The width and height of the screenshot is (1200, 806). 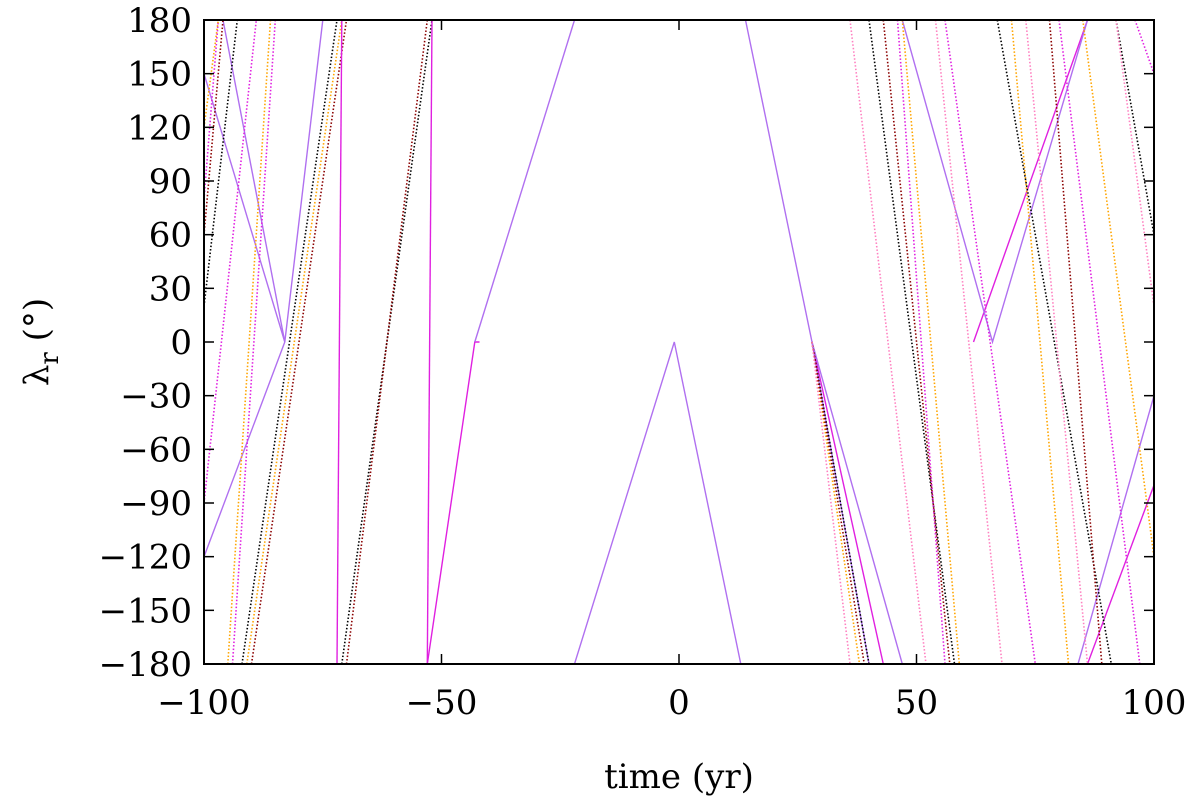 What do you see at coordinates (1154, 703) in the screenshot?
I see `x-tick-label: 100` at bounding box center [1154, 703].